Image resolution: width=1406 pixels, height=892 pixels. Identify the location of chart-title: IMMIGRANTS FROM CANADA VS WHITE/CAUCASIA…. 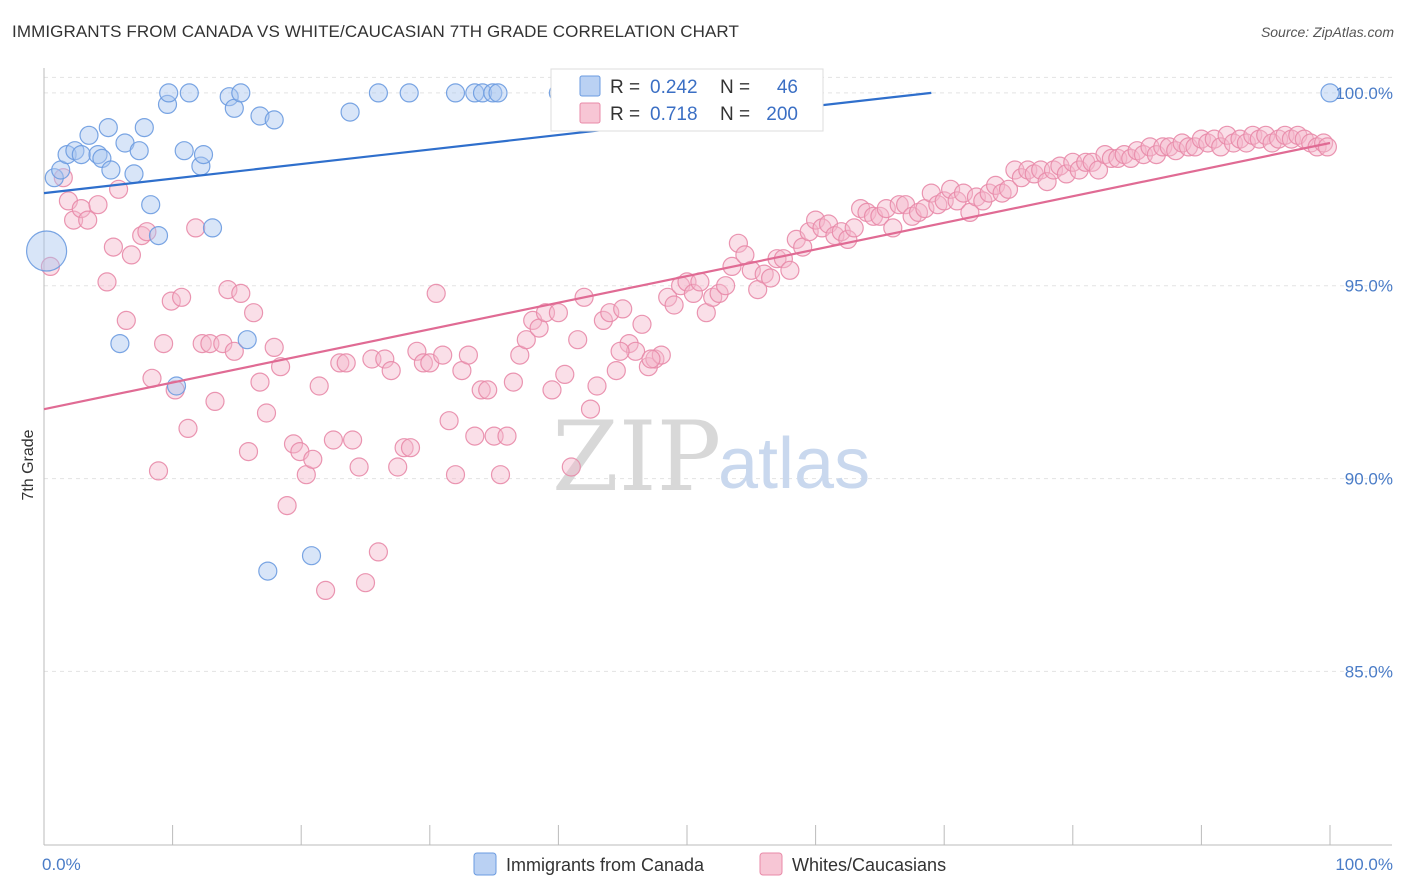
(375, 31).